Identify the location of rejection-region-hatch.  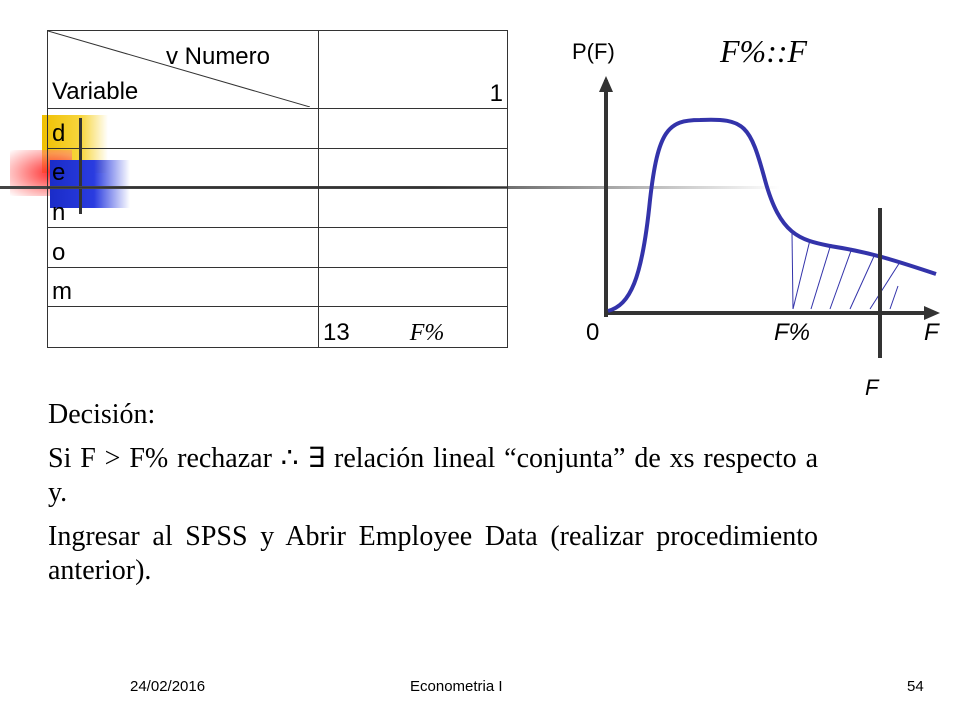
(846, 271).